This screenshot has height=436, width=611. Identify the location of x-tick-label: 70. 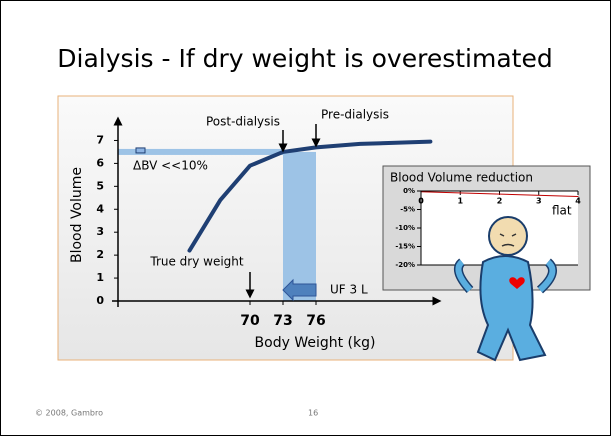
(250, 321).